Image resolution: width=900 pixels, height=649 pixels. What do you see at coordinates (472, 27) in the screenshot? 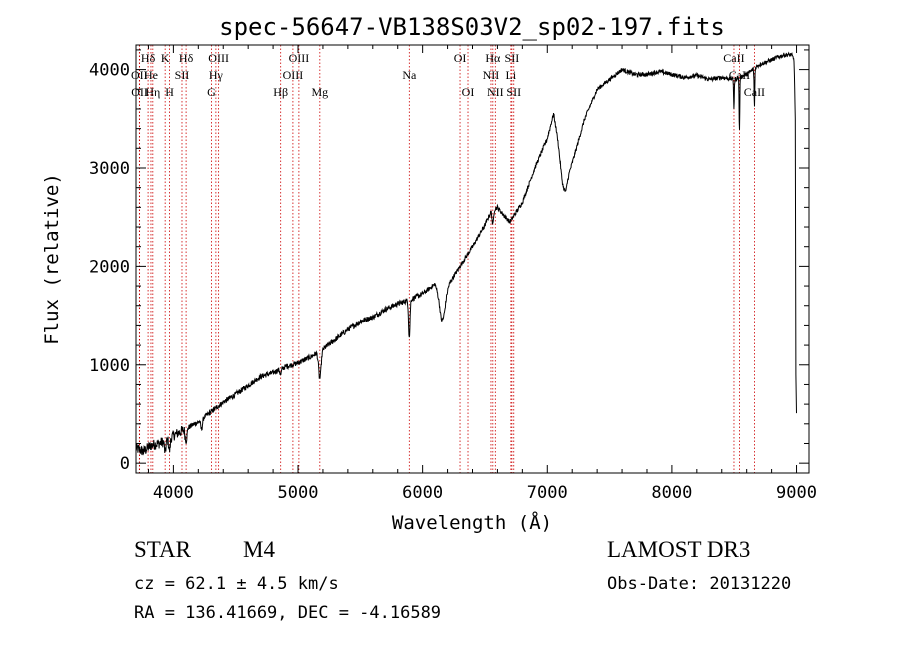
I see `chart-title: spec-56647-VB138S03V2_sp02-197.fits` at bounding box center [472, 27].